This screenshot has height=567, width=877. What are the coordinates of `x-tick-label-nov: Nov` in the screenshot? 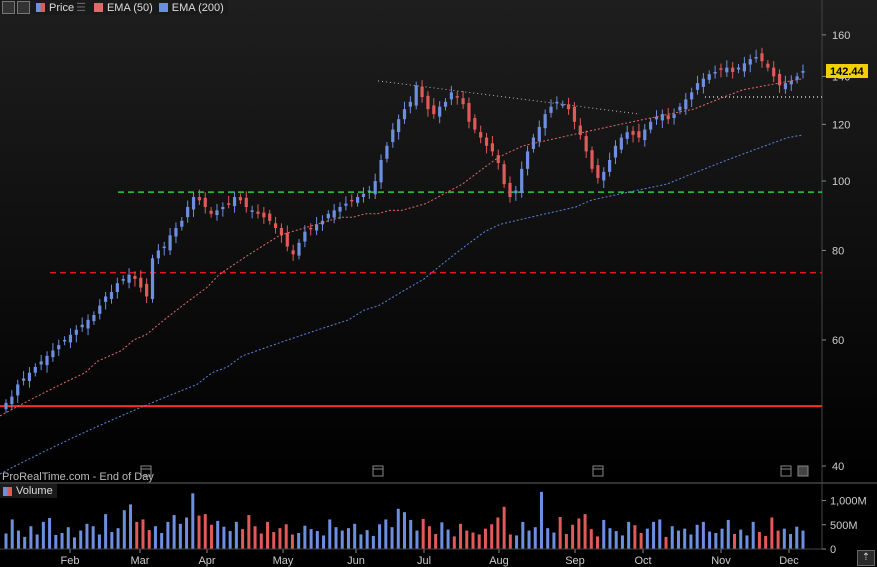 It's located at (721, 561).